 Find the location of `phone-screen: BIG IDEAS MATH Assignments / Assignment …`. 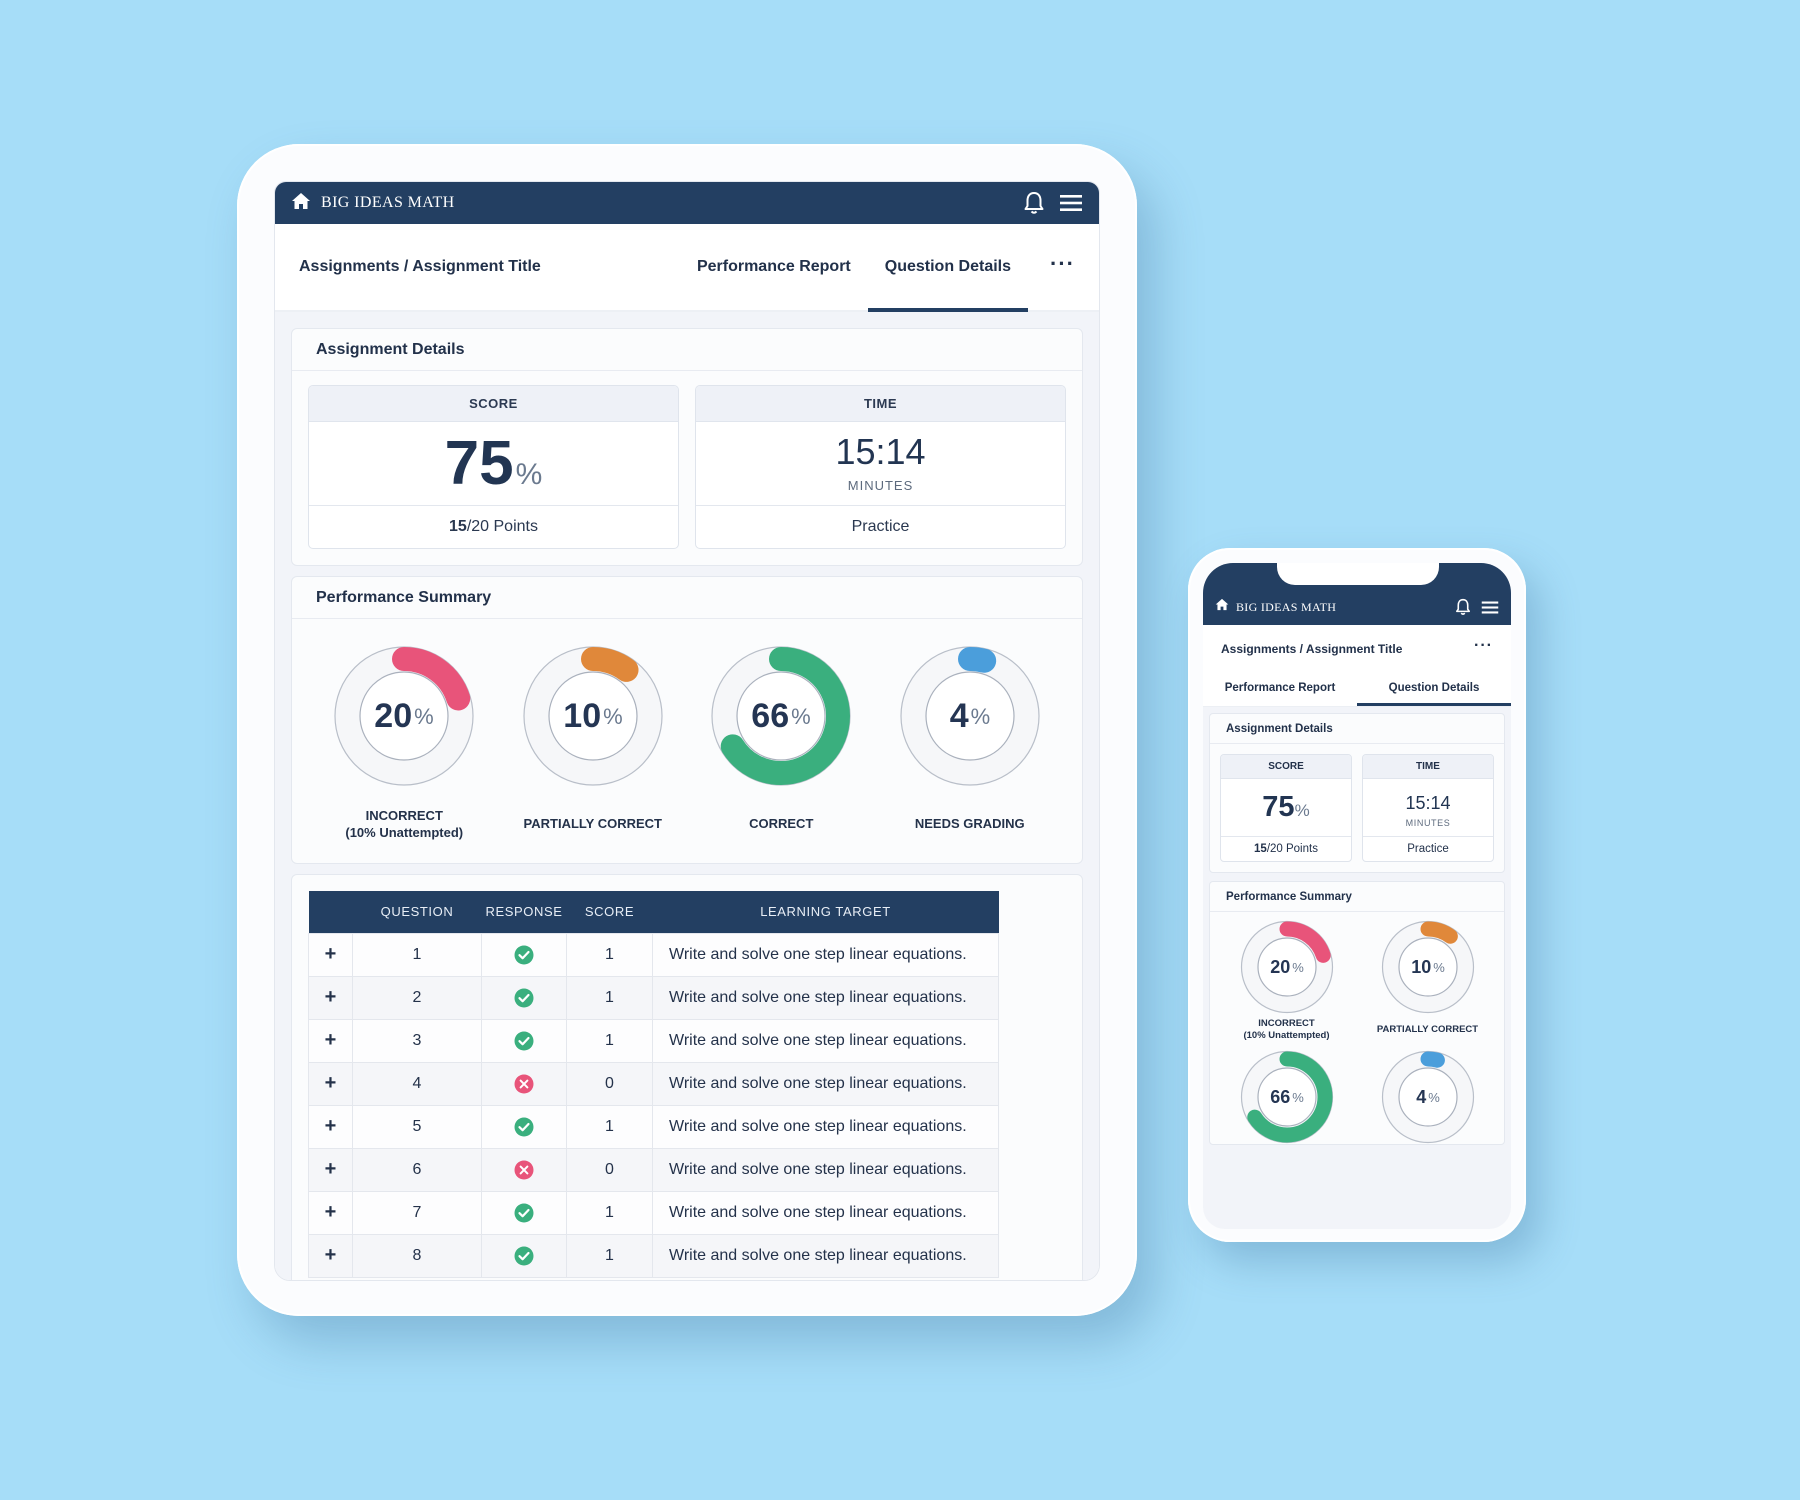

phone-screen: BIG IDEAS MATH Assignments / Assignment … is located at coordinates (1357, 896).